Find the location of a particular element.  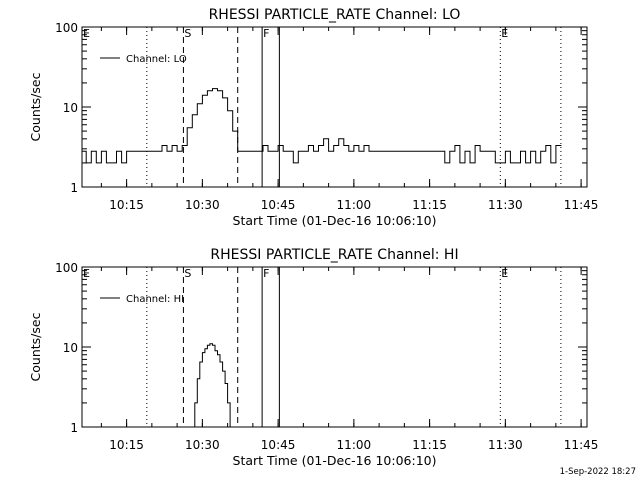

lo-x-tick-label: 10:30 is located at coordinates (202, 205).